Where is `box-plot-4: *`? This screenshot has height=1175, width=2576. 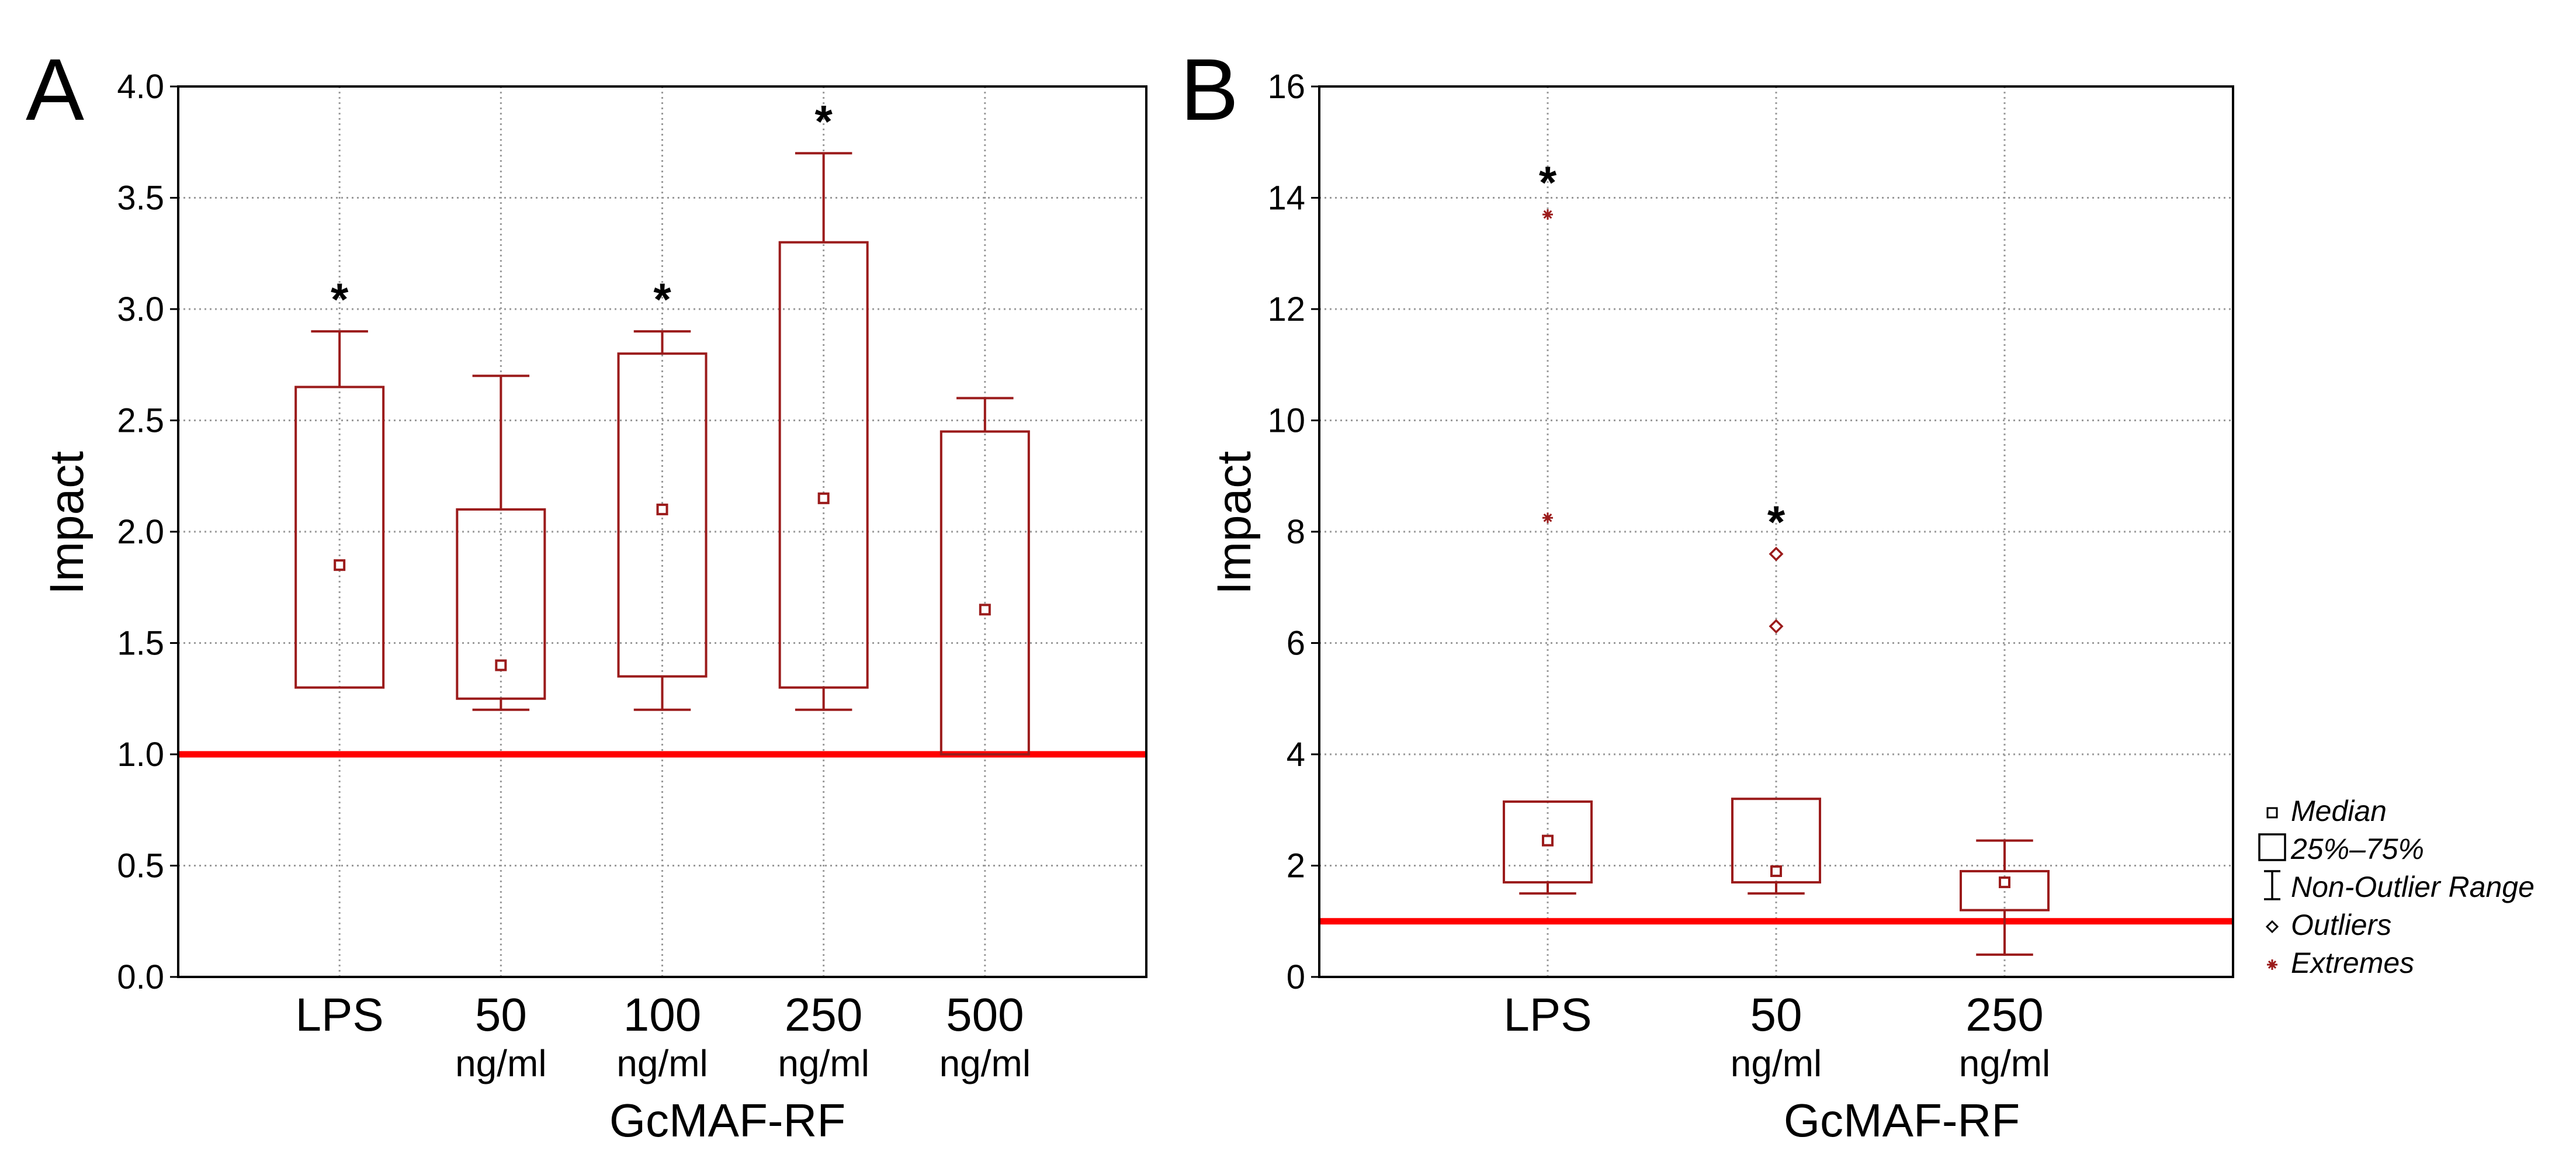 box-plot-4: * is located at coordinates (823, 403).